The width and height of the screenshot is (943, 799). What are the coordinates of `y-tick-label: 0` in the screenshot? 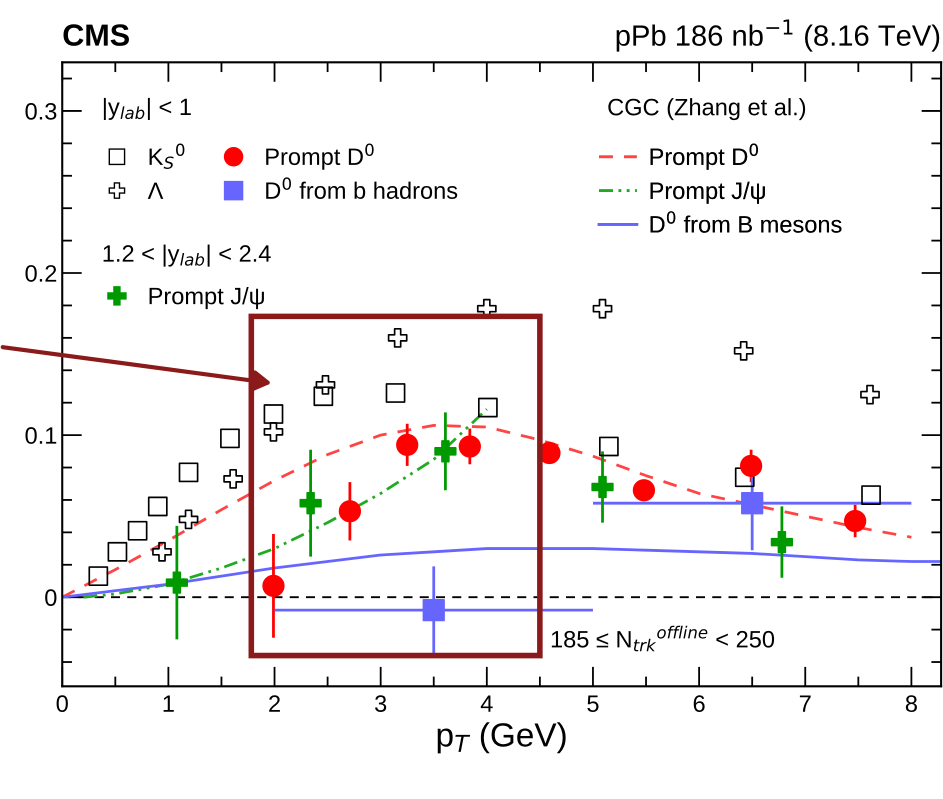 It's located at (50, 597).